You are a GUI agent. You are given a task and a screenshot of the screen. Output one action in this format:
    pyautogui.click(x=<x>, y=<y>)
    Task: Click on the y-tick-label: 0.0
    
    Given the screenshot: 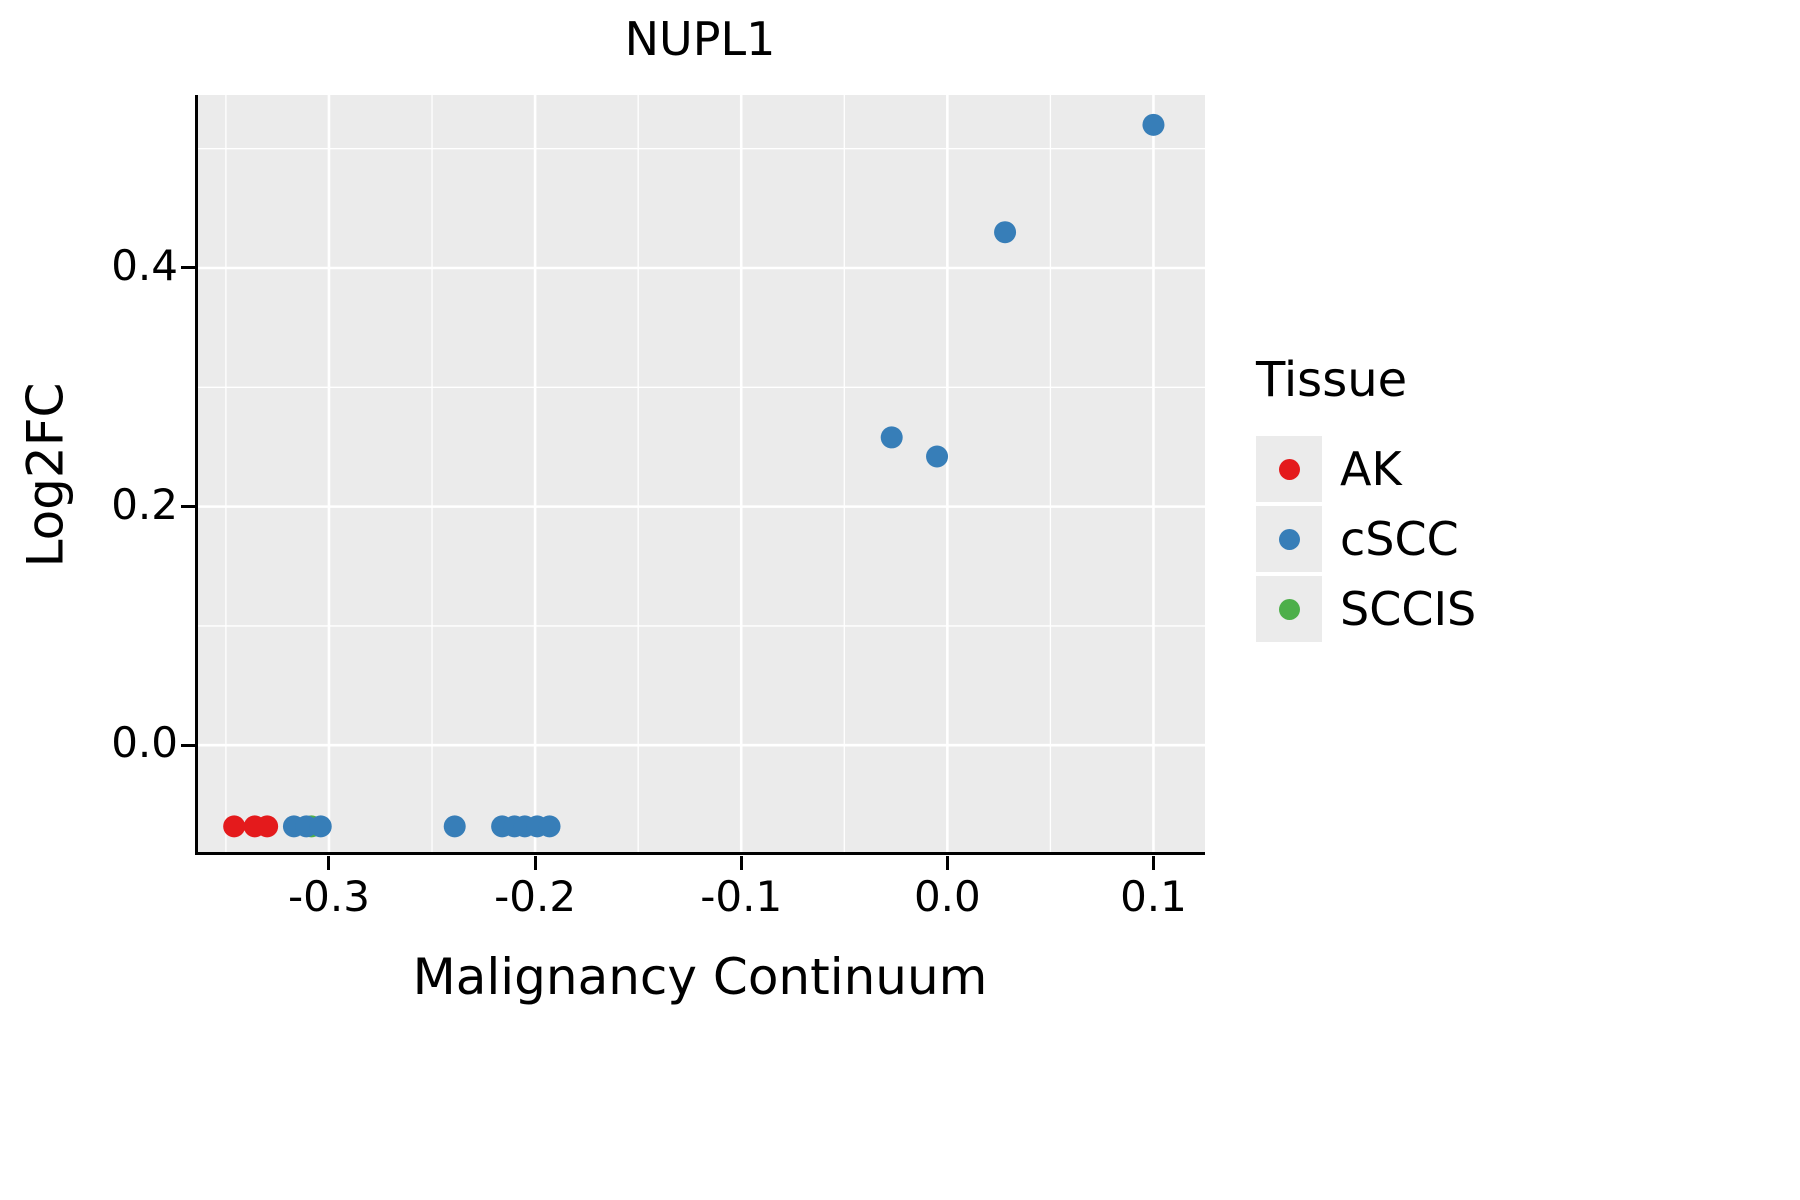 What is the action you would take?
    pyautogui.click(x=144, y=743)
    